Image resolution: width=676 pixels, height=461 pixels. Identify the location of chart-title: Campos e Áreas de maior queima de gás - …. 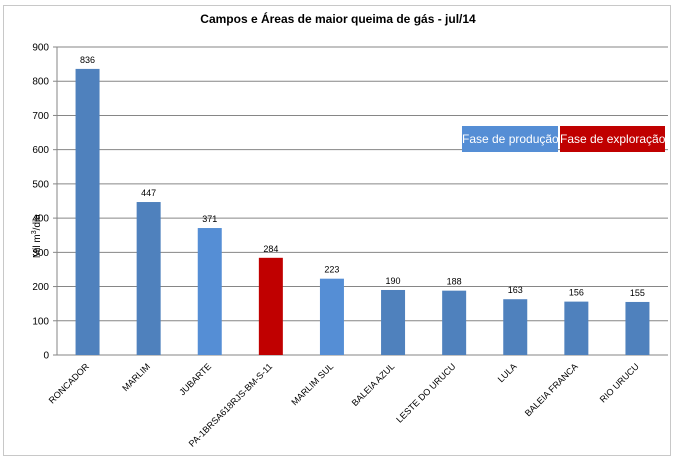
(338, 19).